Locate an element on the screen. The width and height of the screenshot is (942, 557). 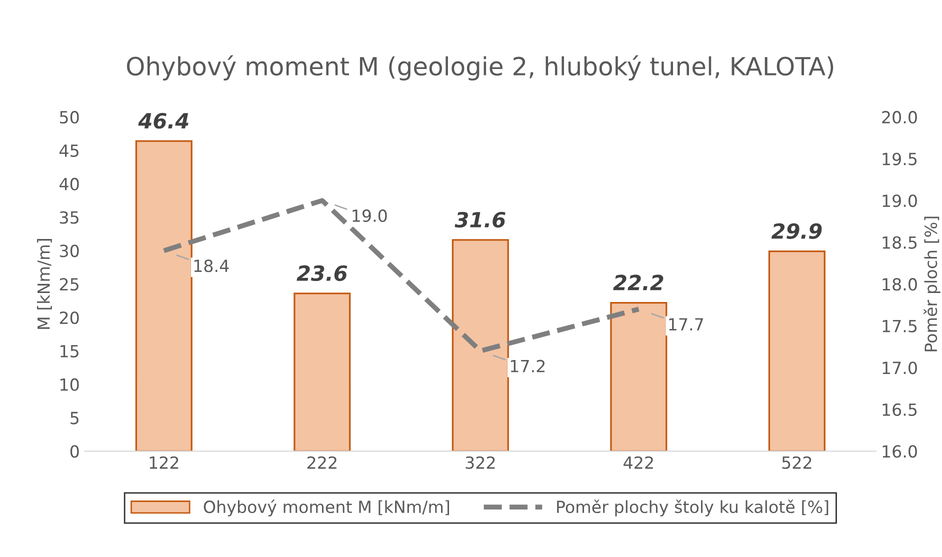
y-tick-label: 0 is located at coordinates (74, 451).